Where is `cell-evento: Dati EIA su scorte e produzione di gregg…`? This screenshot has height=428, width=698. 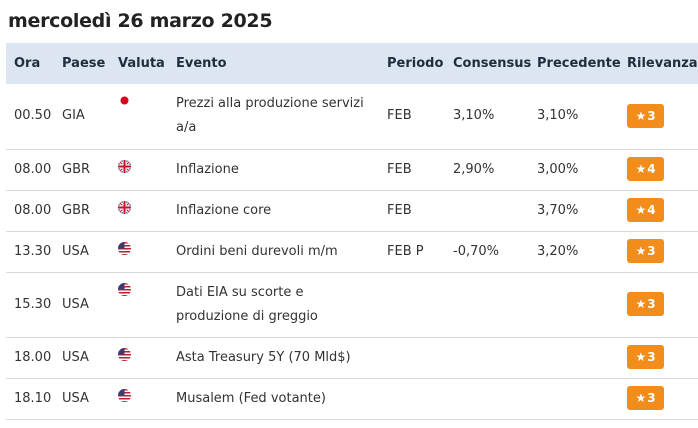 cell-evento: Dati EIA su scorte e produzione di gregg… is located at coordinates (281, 305).